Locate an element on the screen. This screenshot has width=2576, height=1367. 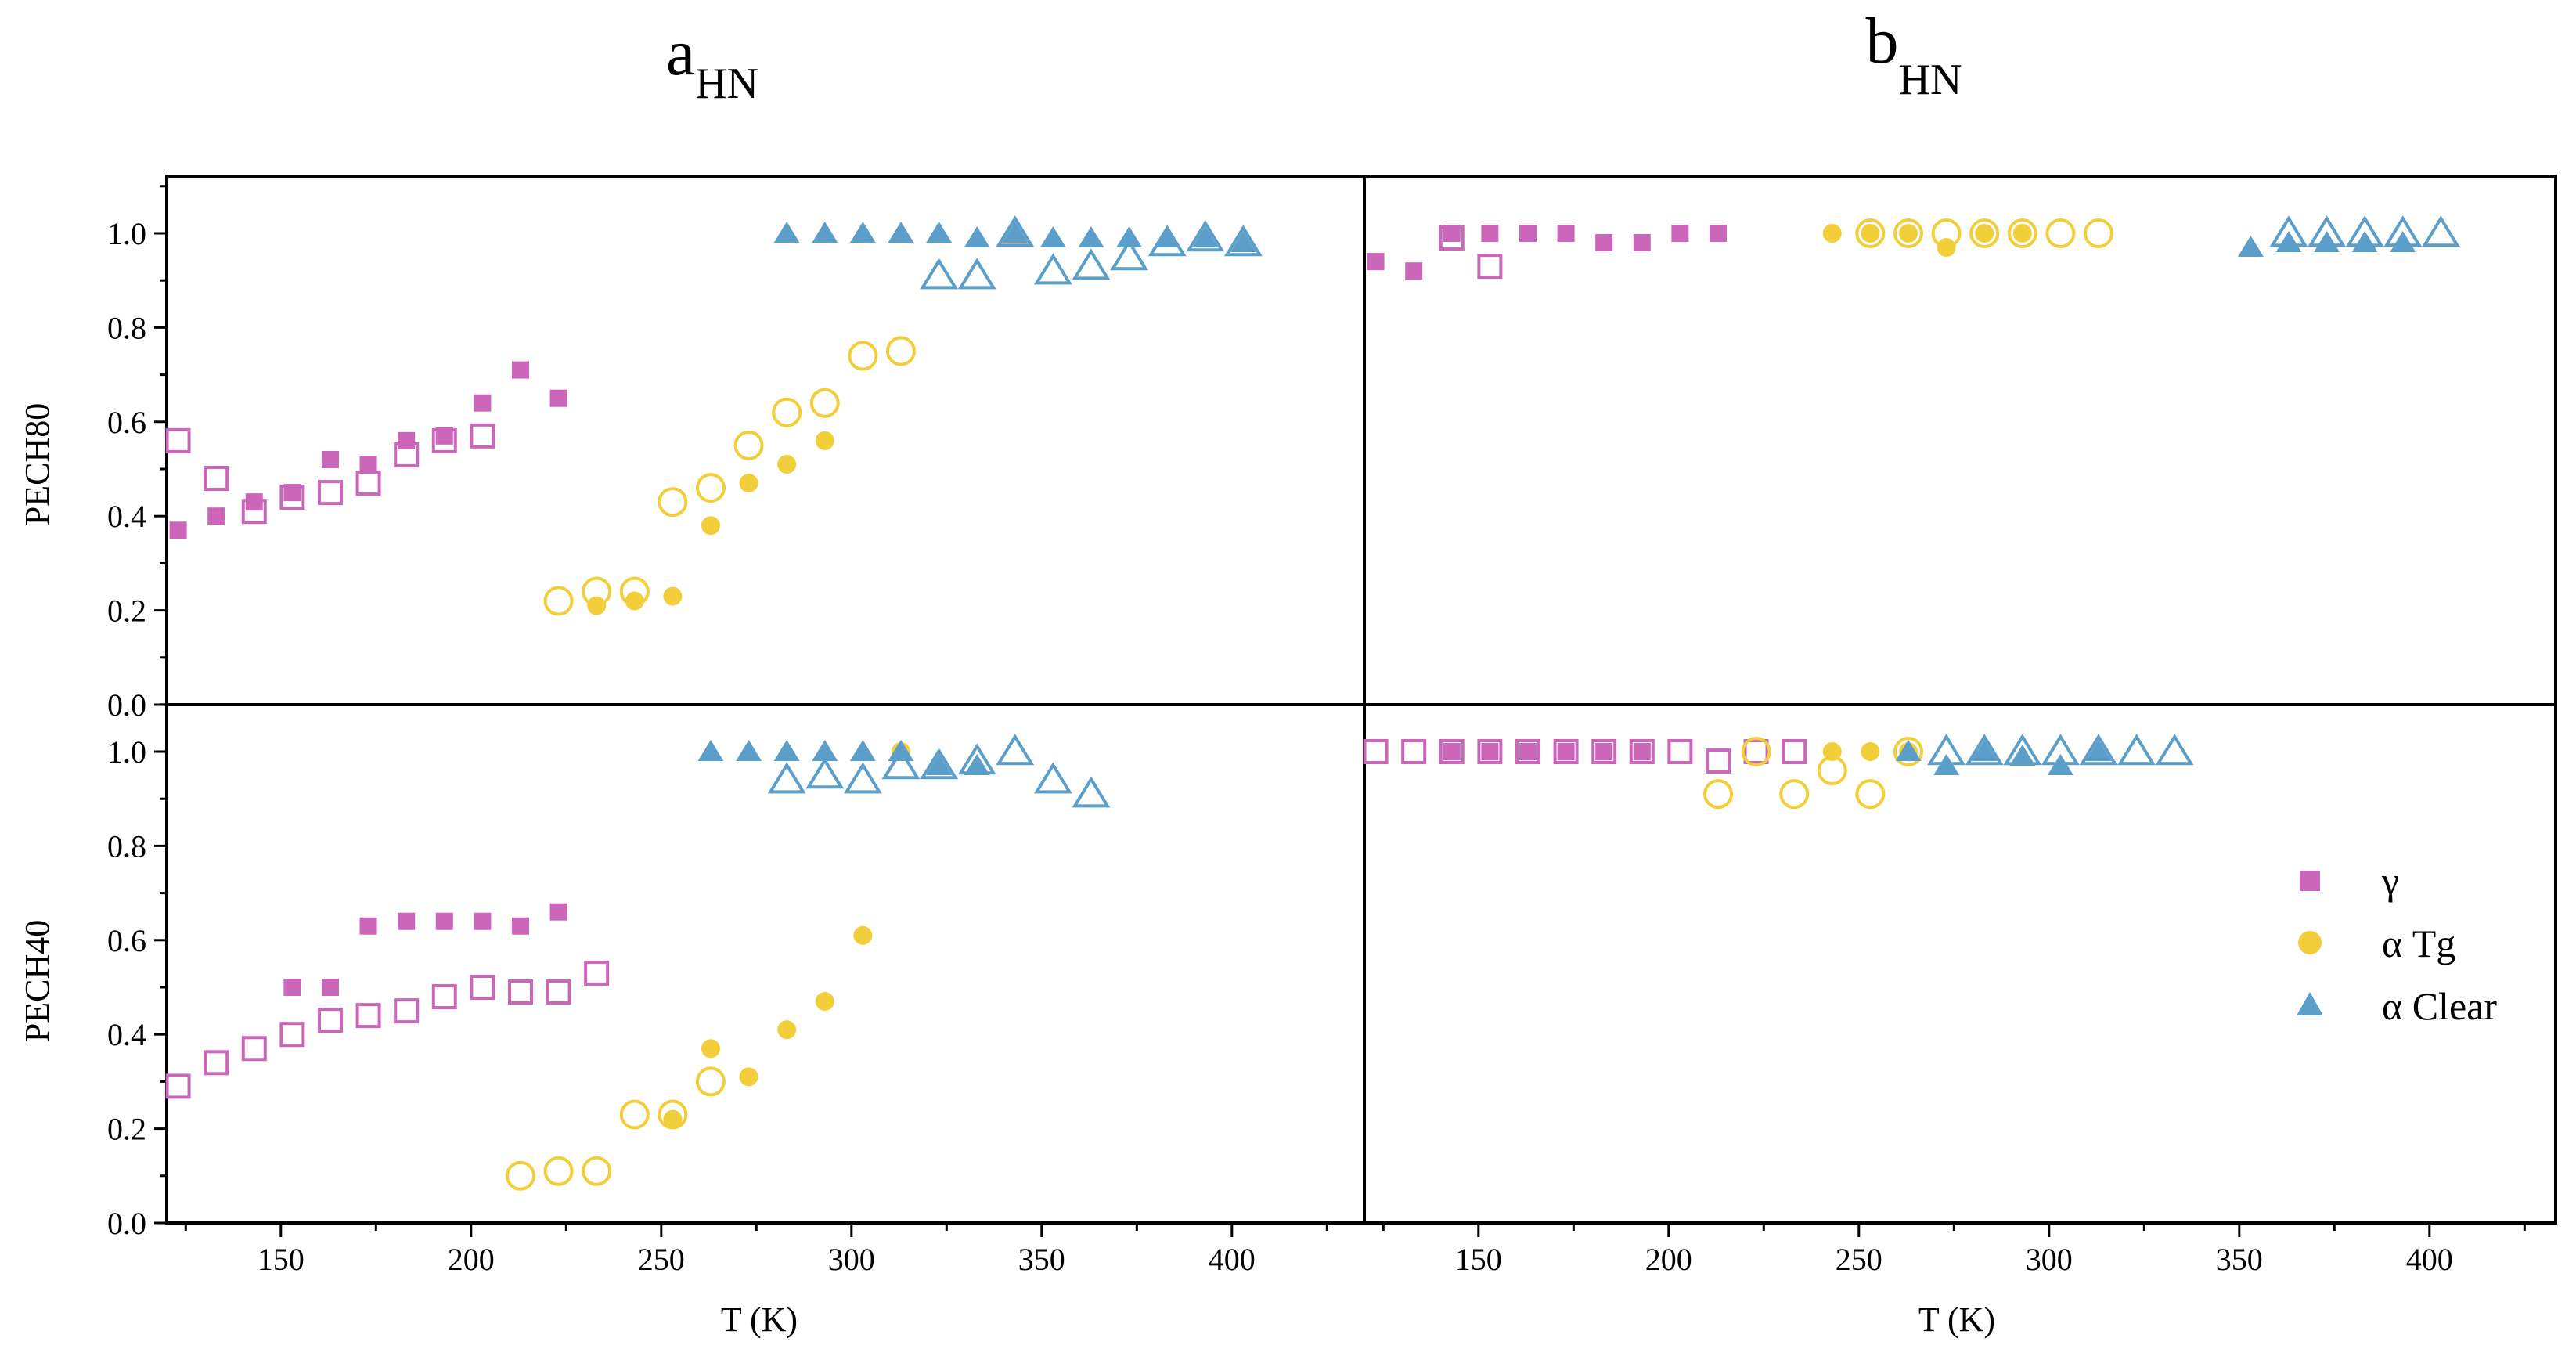
ylabel-top: PECH80 is located at coordinates (37, 464).